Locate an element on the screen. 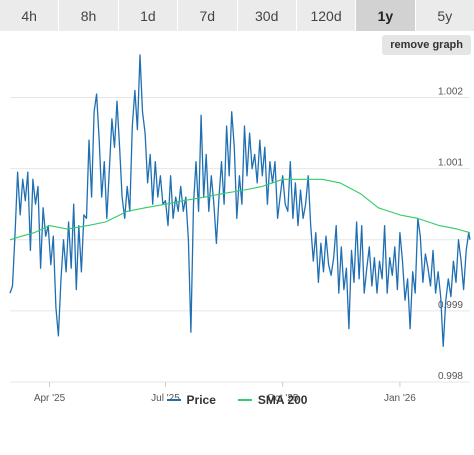 This screenshot has height=455, width=474. x-tick-label: Apr '25 is located at coordinates (50, 398).